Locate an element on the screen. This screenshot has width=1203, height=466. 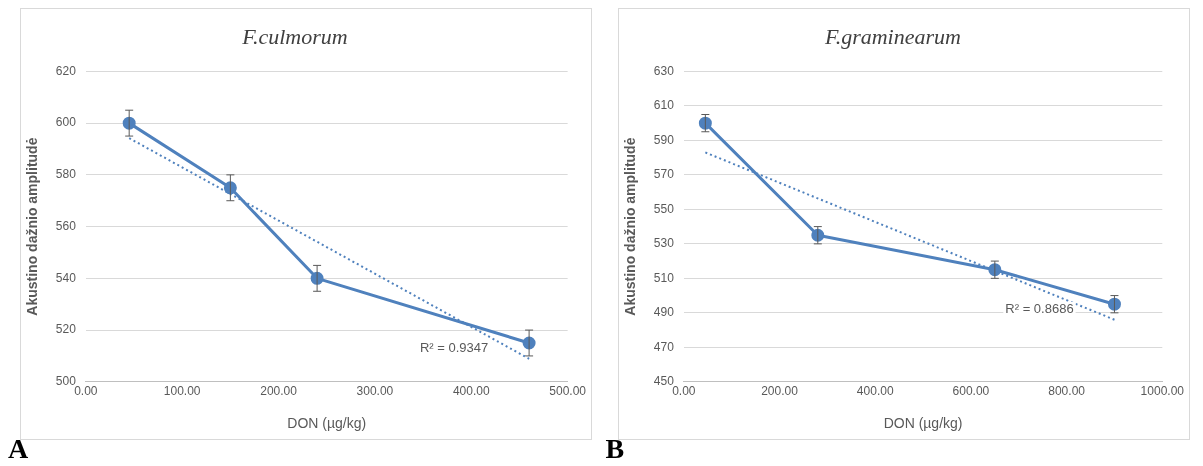
y-tick-label: 570 is located at coordinates (663, 174).